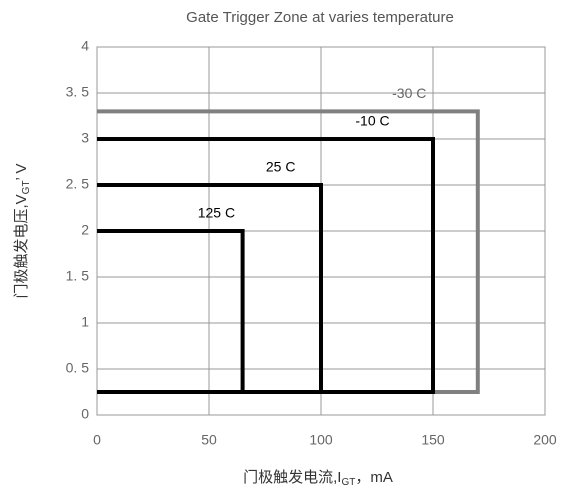 This screenshot has width=573, height=498. What do you see at coordinates (320, 17) in the screenshot?
I see `chart-title: Gate Trigger Zone at varies temperature` at bounding box center [320, 17].